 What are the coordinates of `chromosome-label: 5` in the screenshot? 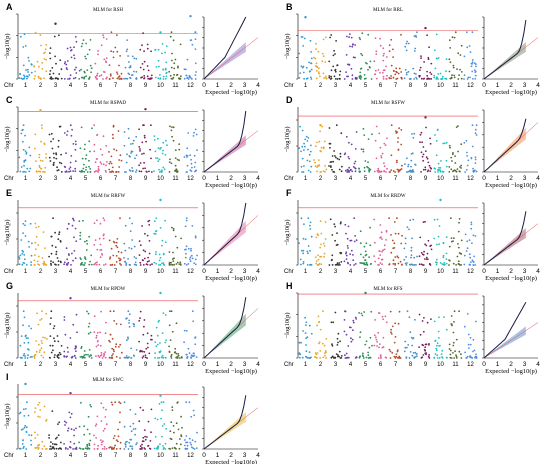 It's located at (86, 86).